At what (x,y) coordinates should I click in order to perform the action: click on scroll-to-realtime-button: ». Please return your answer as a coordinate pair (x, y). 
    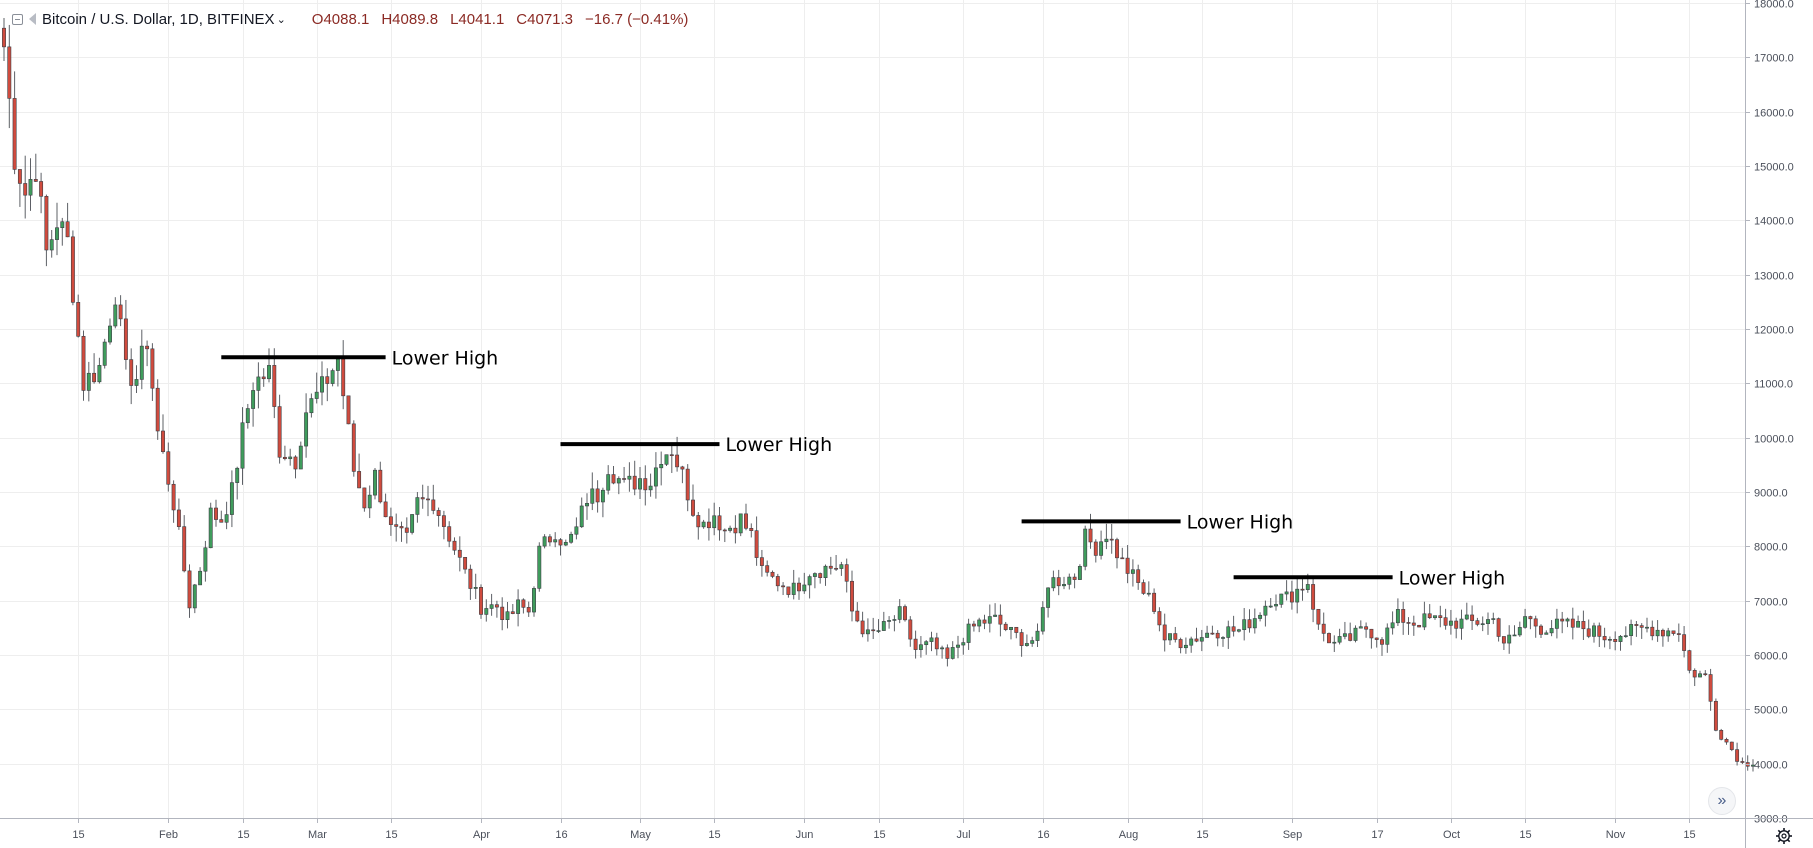
    Looking at the image, I should click on (1722, 801).